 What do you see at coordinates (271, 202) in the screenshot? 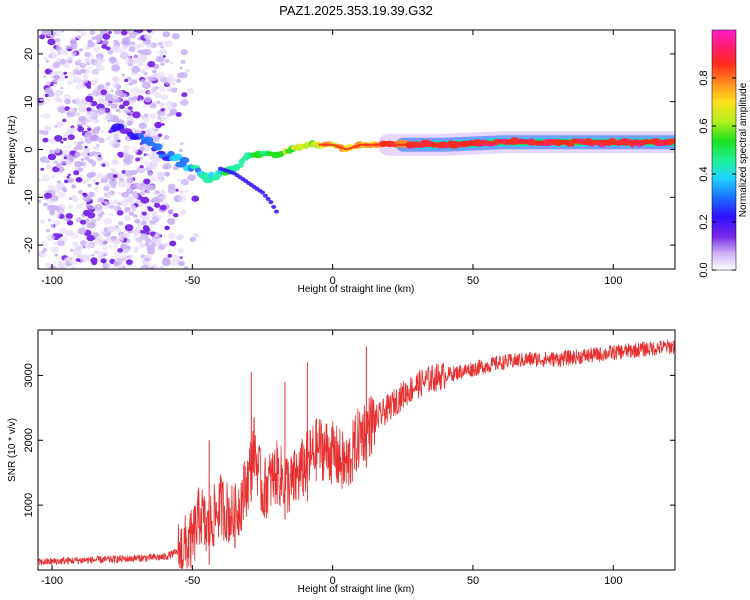
I see `branch-blob` at bounding box center [271, 202].